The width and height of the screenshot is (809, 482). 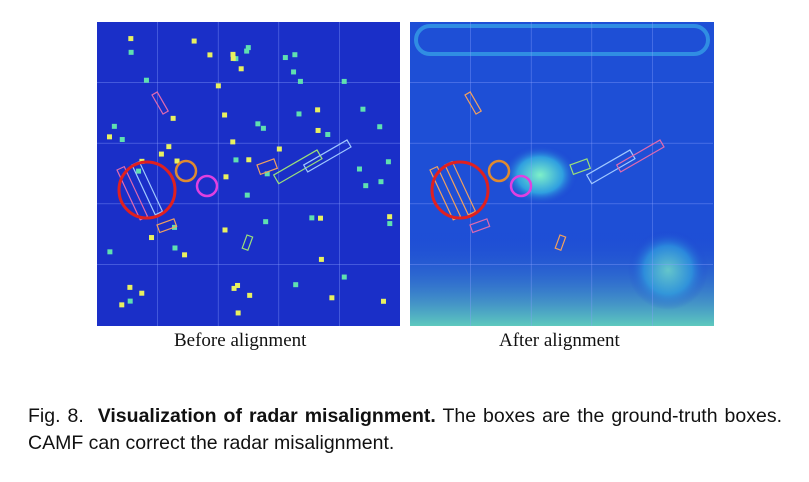 What do you see at coordinates (559, 340) in the screenshot?
I see `panel-label: After alignment` at bounding box center [559, 340].